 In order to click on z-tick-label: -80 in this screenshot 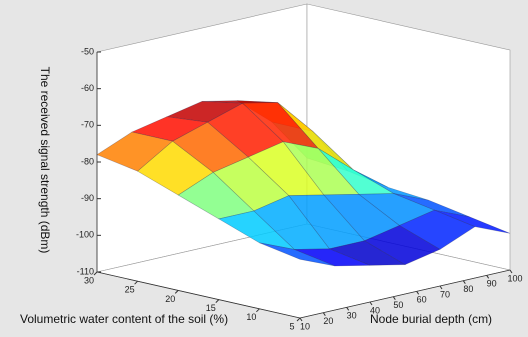, I will do `click(87, 161)`.